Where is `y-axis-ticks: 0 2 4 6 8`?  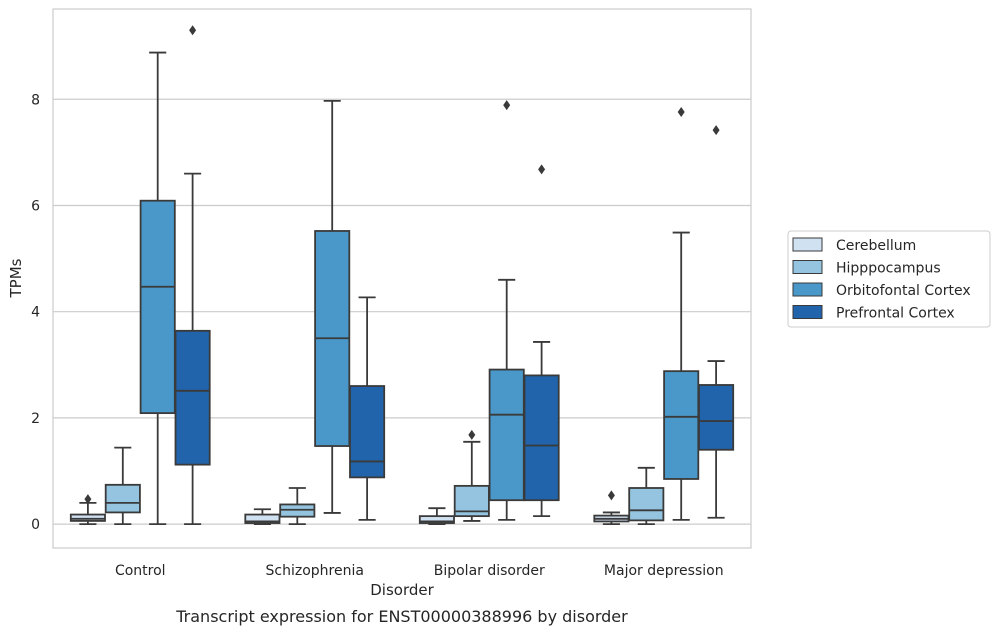
y-axis-ticks: 0 2 4 6 8 is located at coordinates (35, 312).